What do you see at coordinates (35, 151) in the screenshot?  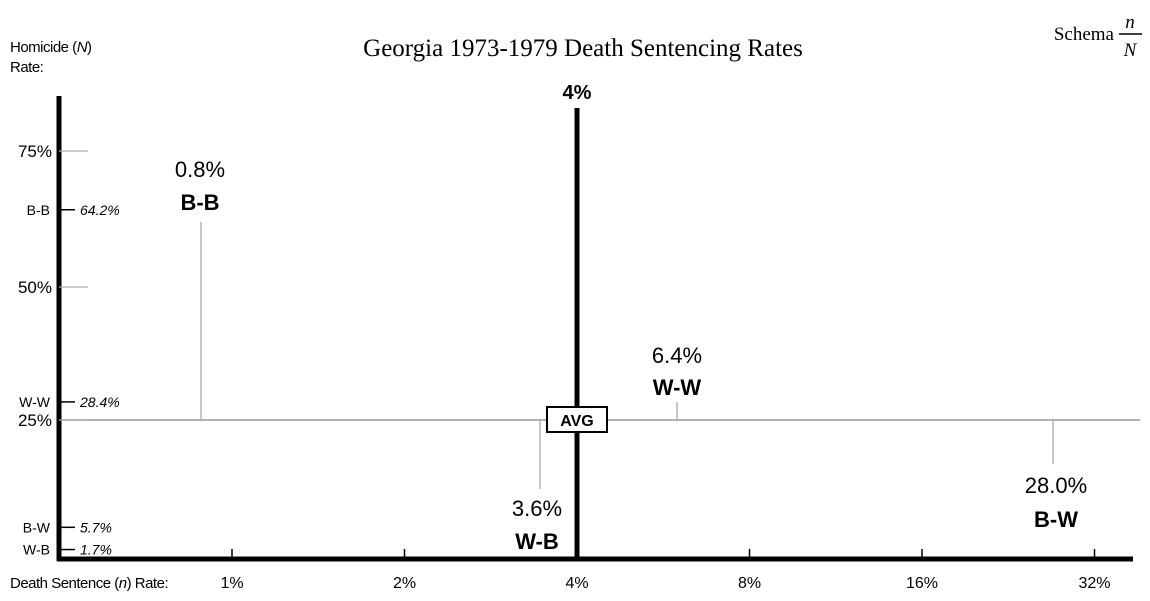 I see `y-tick-label: 75%` at bounding box center [35, 151].